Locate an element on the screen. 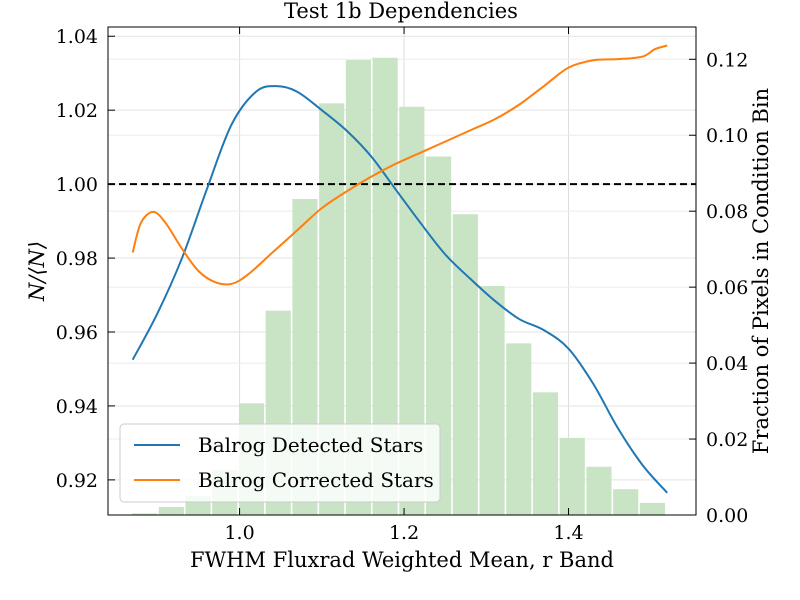 This screenshot has width=800, height=600. y2-tick-label-4: 0.08 is located at coordinates (727, 212).